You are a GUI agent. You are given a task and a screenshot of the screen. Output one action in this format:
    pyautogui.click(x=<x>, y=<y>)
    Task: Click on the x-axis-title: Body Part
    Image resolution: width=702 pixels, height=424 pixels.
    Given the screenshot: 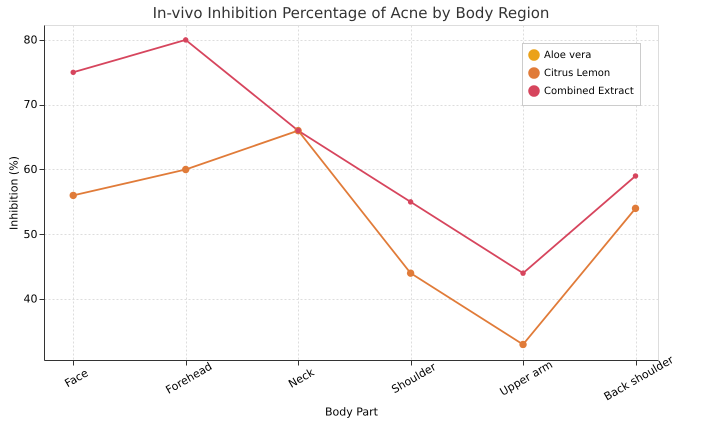 What is the action you would take?
    pyautogui.click(x=352, y=412)
    